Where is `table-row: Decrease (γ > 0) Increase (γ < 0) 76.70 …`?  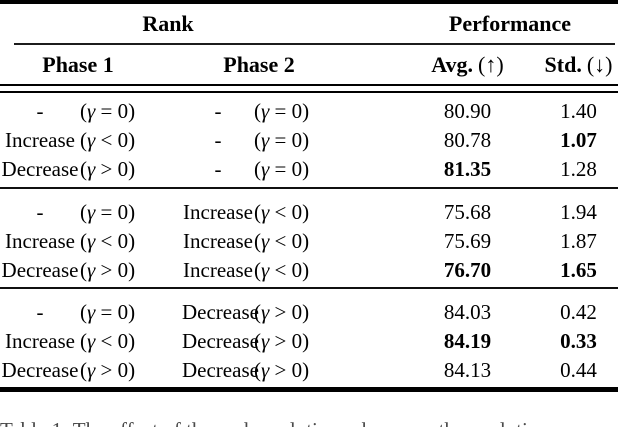 table-row: Decrease (γ > 0) Increase (γ < 0) 76.70 … is located at coordinates (309, 270).